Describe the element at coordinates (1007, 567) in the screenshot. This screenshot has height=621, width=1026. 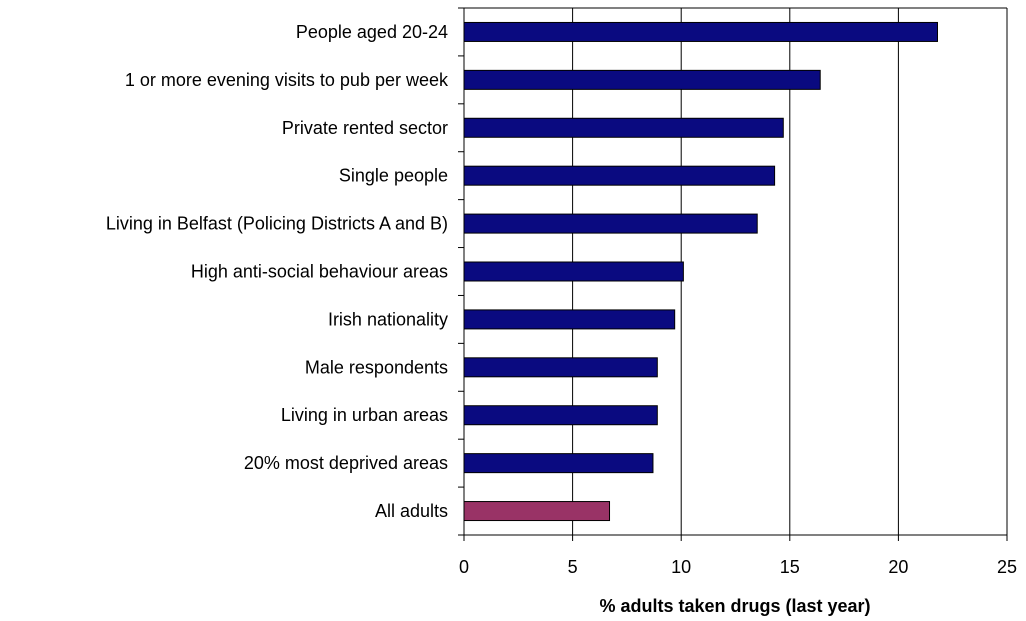
I see `x-tick-label: 25` at that location.